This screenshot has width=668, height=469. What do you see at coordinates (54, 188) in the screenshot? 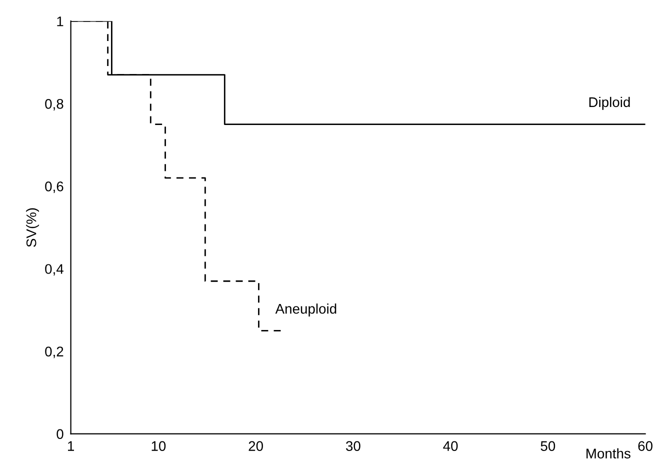
I see `y-tick-label: 0,6` at bounding box center [54, 188].